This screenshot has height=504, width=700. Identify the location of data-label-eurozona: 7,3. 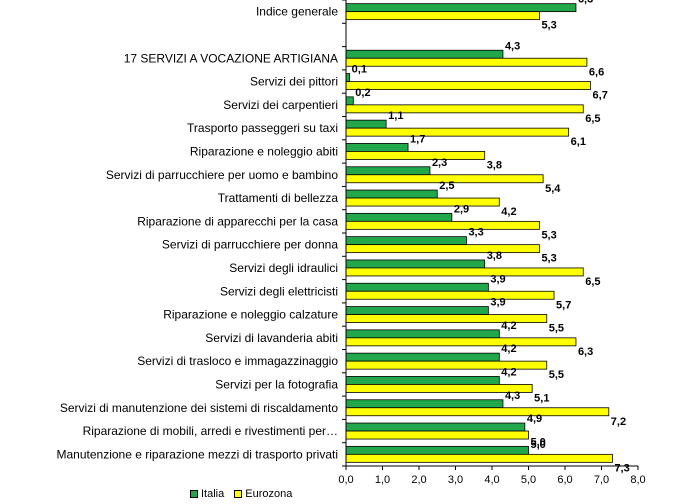
(621, 468).